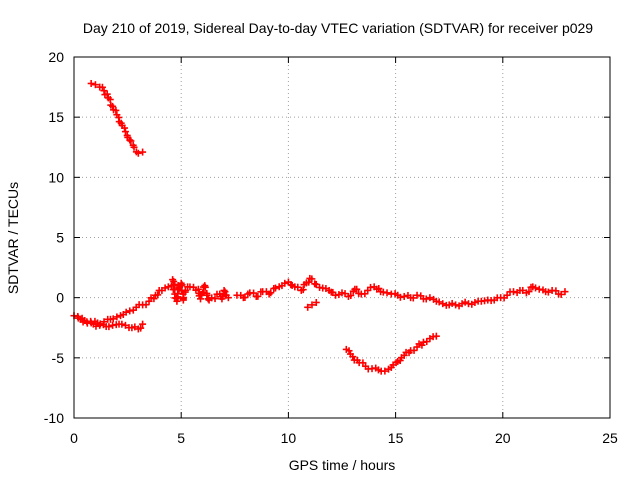  Describe the element at coordinates (74, 438) in the screenshot. I see `x-tick-label: 0` at that location.